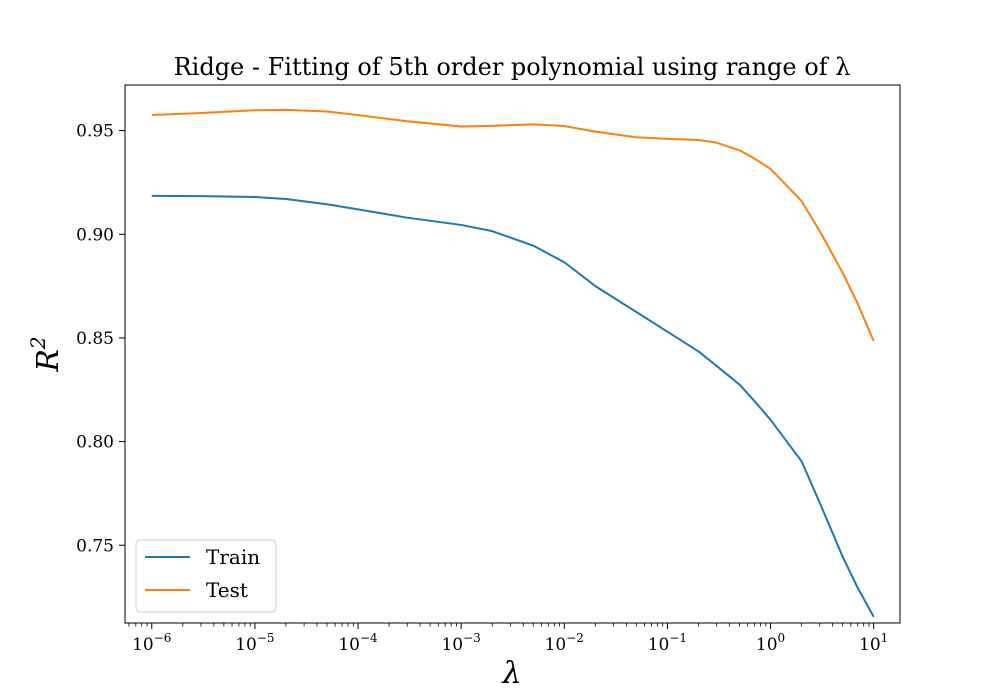  I want to click on x-tick-label: 10¹, so click(873, 643).